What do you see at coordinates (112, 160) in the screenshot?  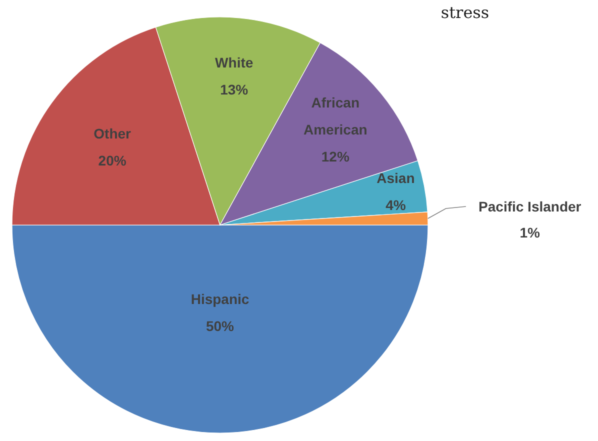 I see `data-label: 20%` at bounding box center [112, 160].